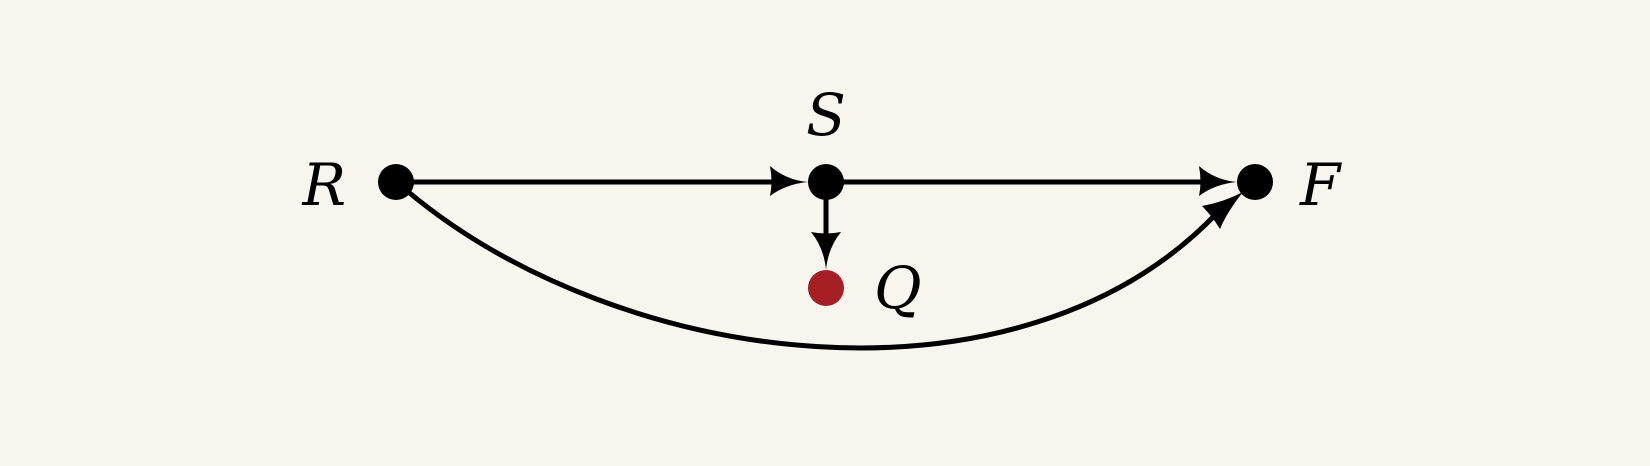 The image size is (1650, 466). I want to click on node-f, so click(1255, 182).